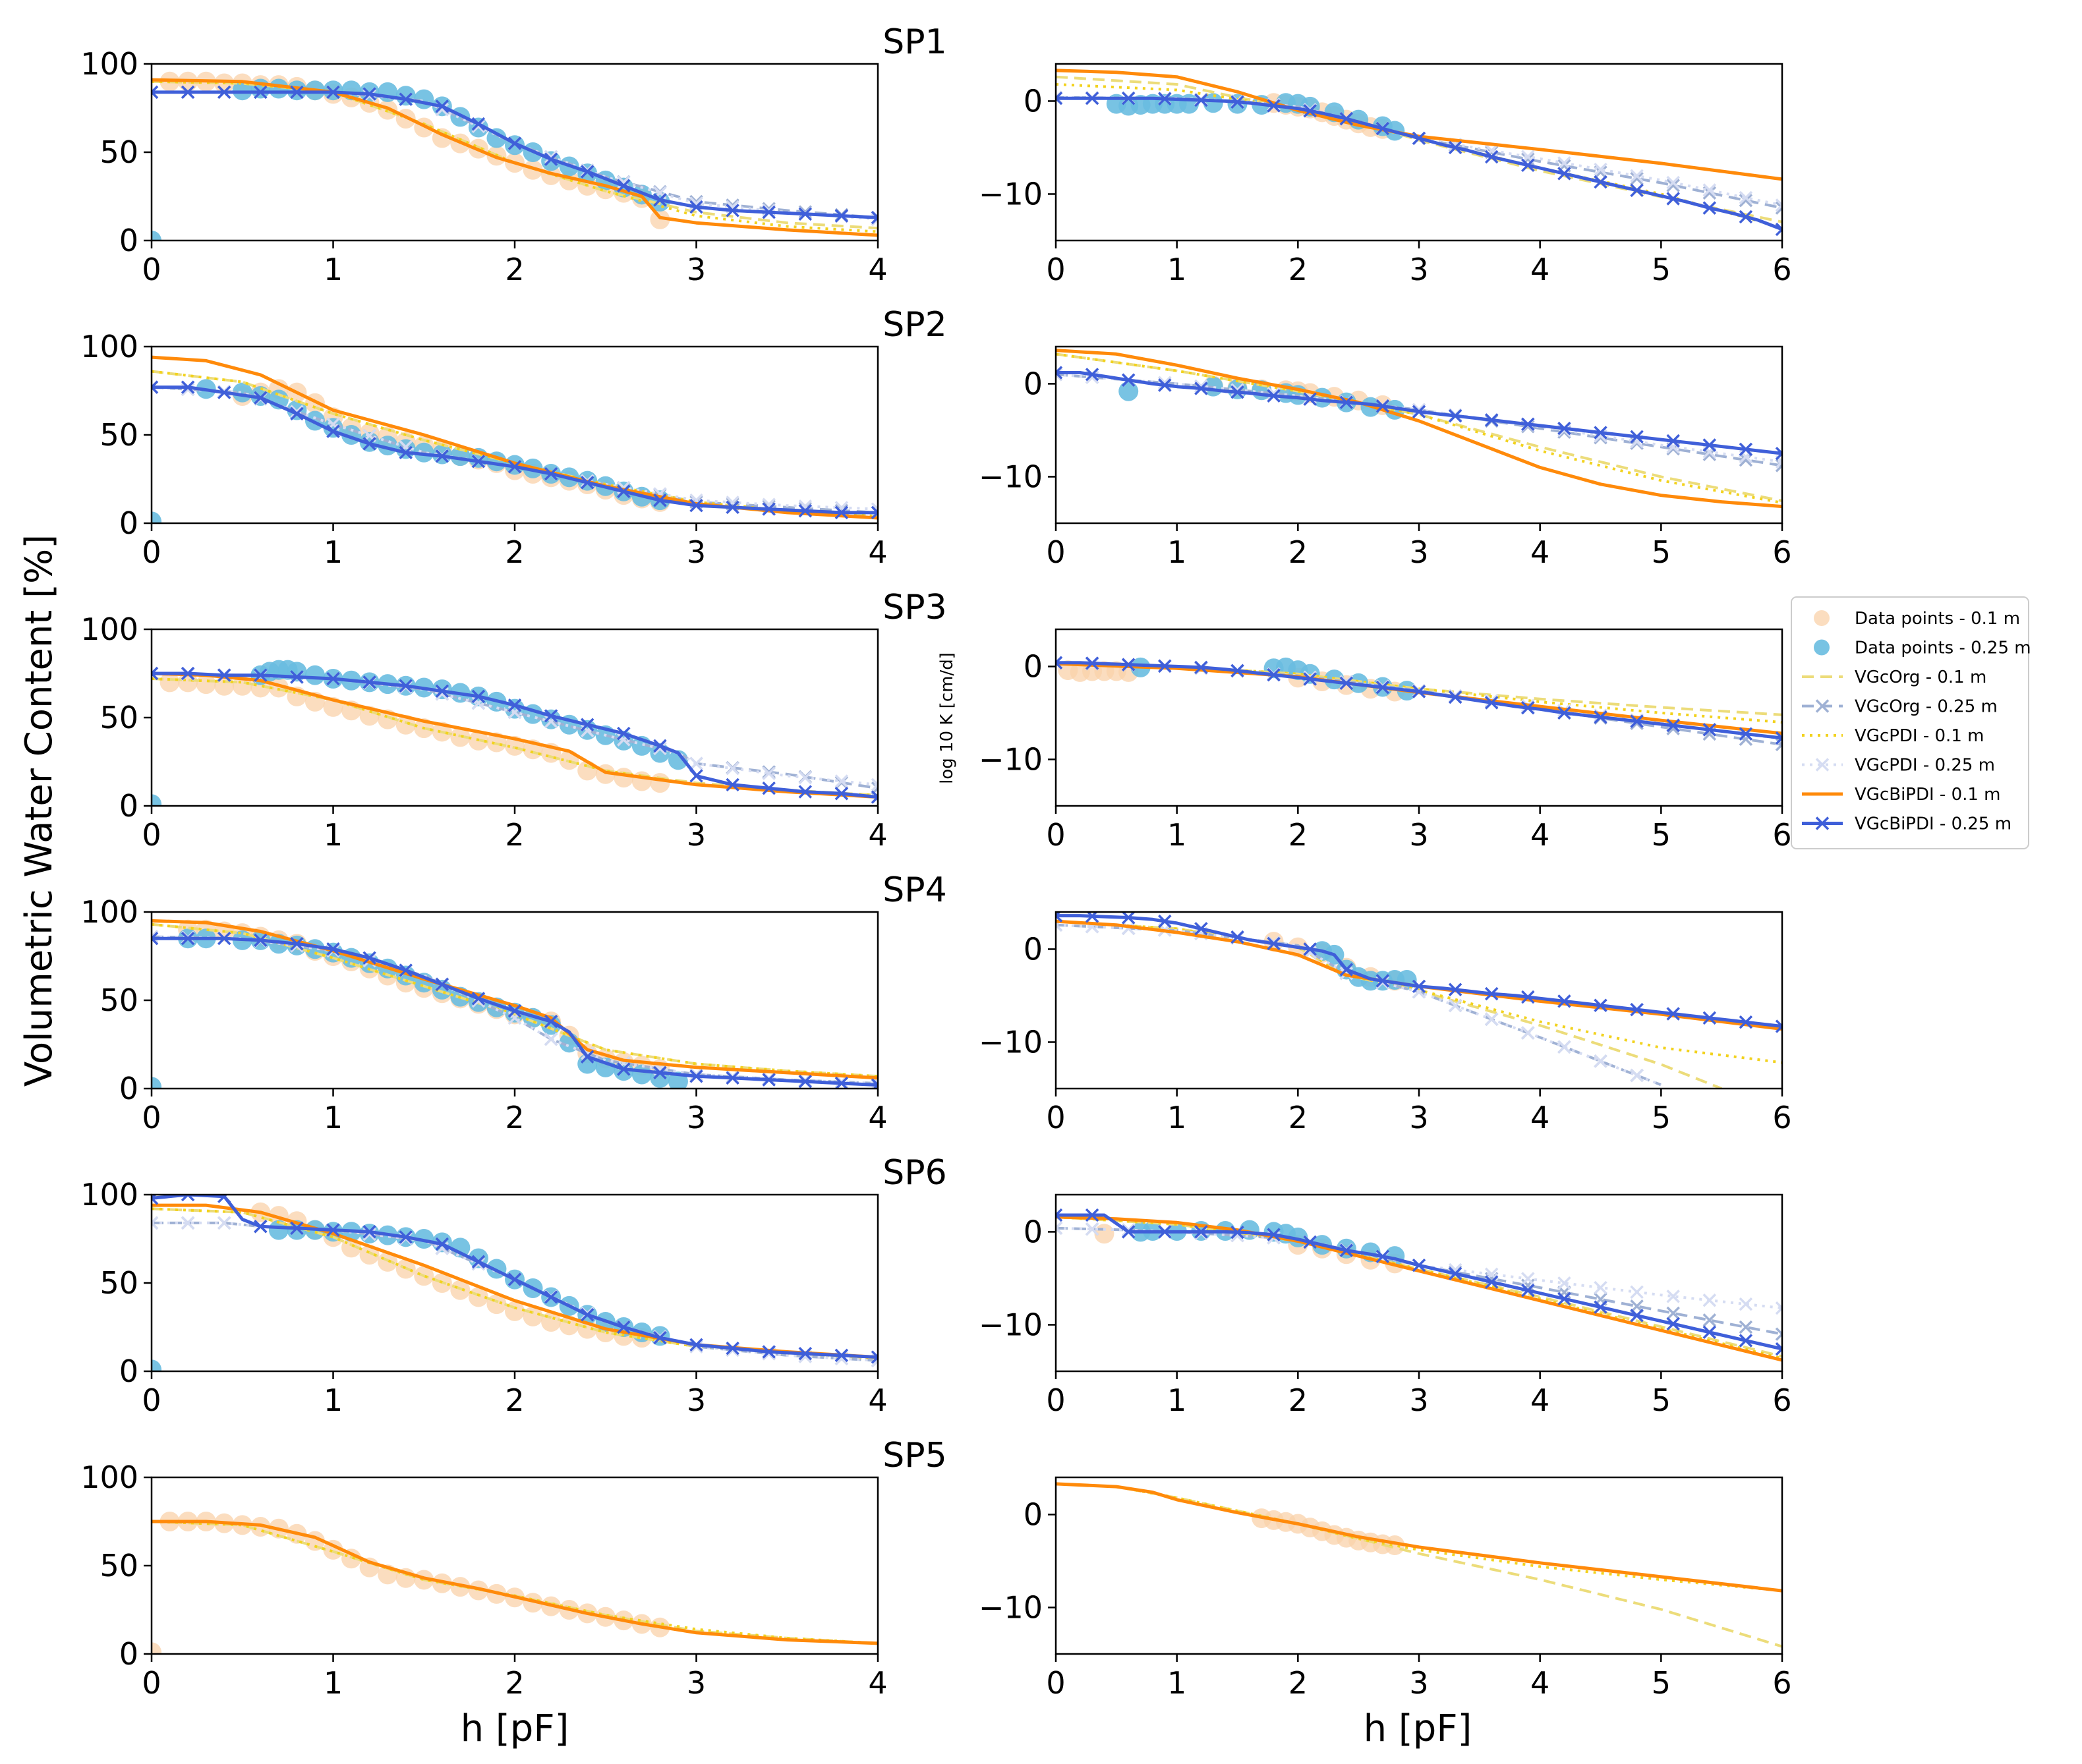  Describe the element at coordinates (1923, 648) in the screenshot. I see `legend-entry-data_025: Data points - 0.25 m` at that location.